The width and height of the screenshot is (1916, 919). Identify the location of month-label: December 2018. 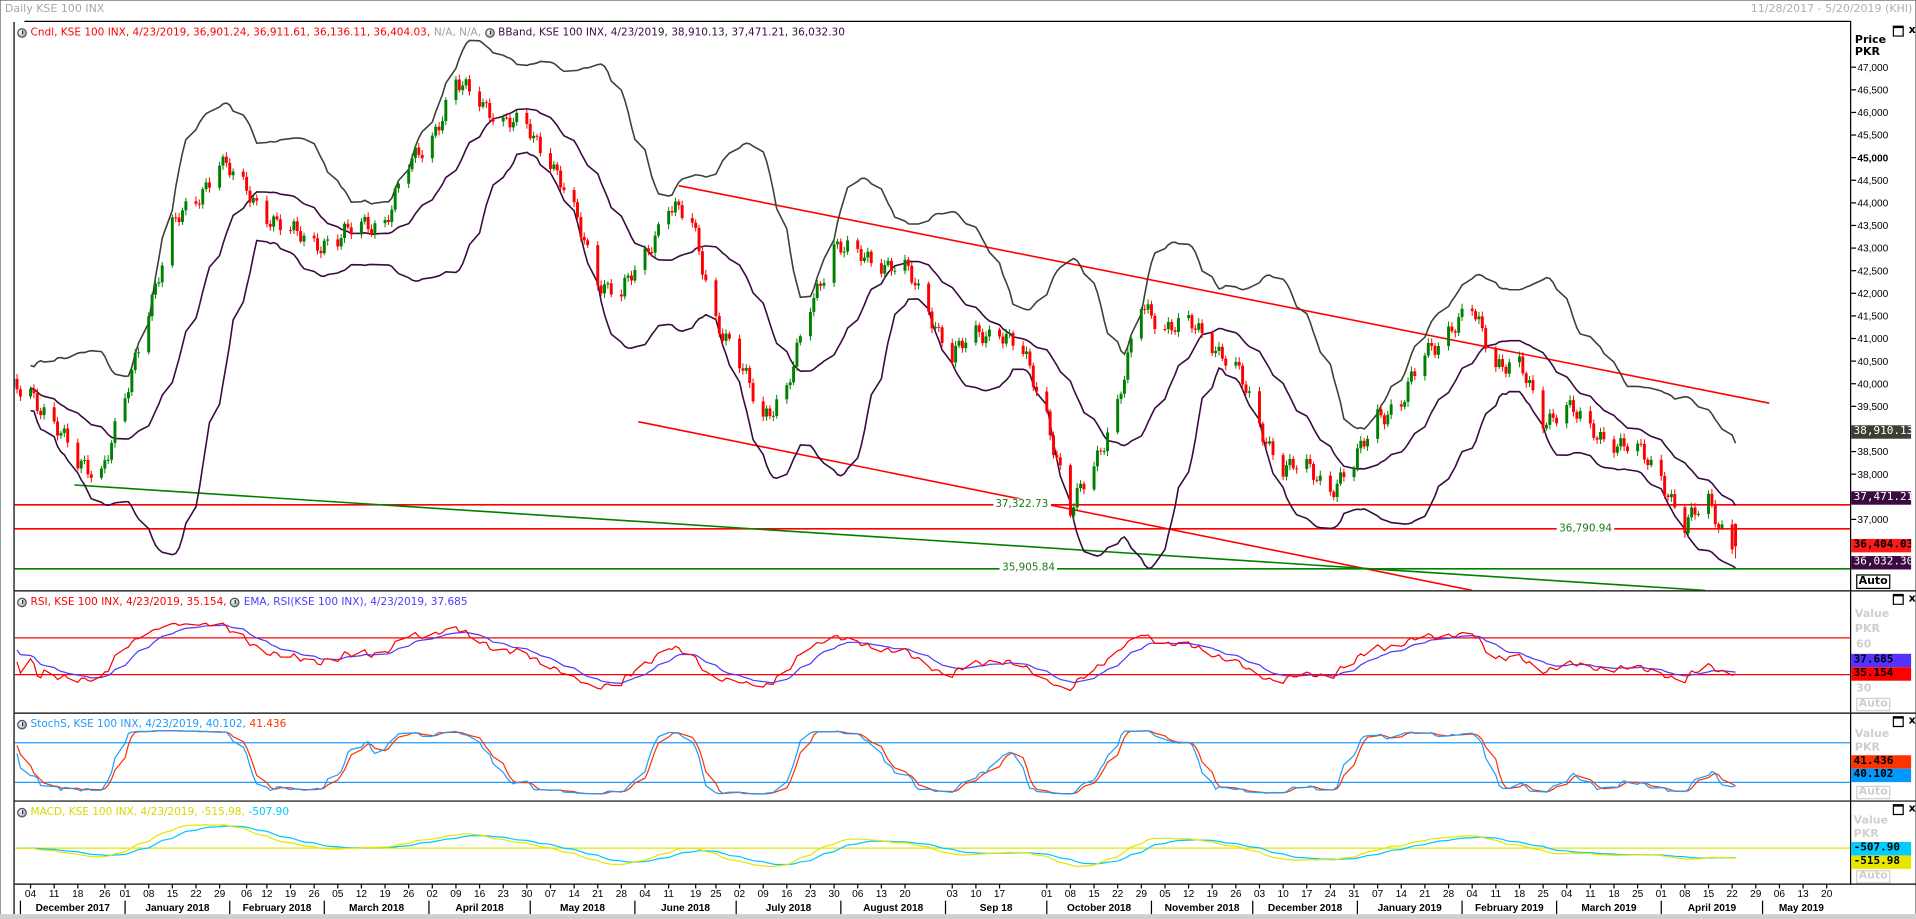
(1305, 908).